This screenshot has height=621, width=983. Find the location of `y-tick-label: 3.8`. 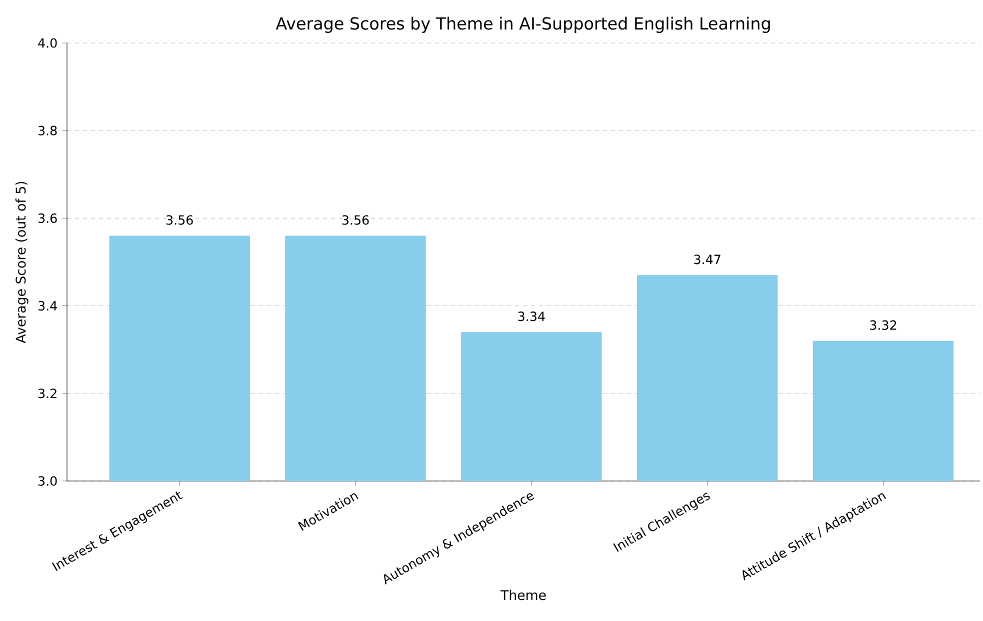

y-tick-label: 3.8 is located at coordinates (47, 131).